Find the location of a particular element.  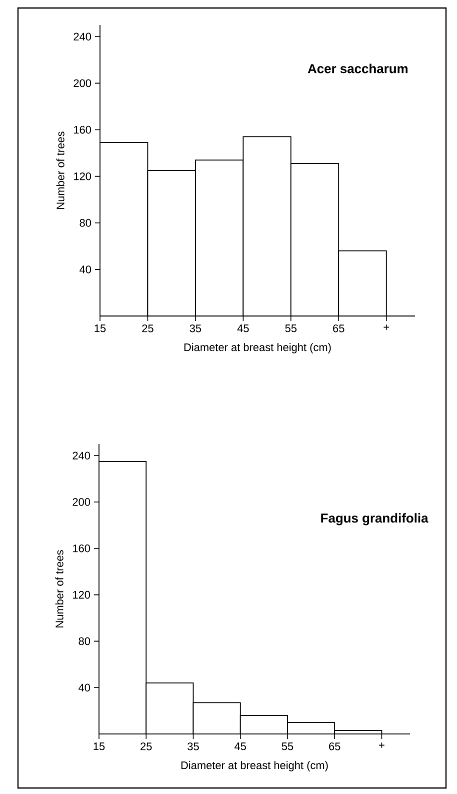

text: Fagus grandifolia is located at coordinates (374, 519).